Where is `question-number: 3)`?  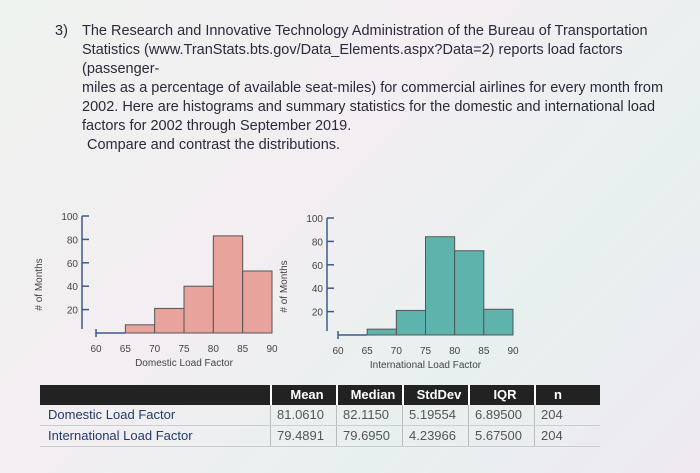 question-number: 3) is located at coordinates (61, 31).